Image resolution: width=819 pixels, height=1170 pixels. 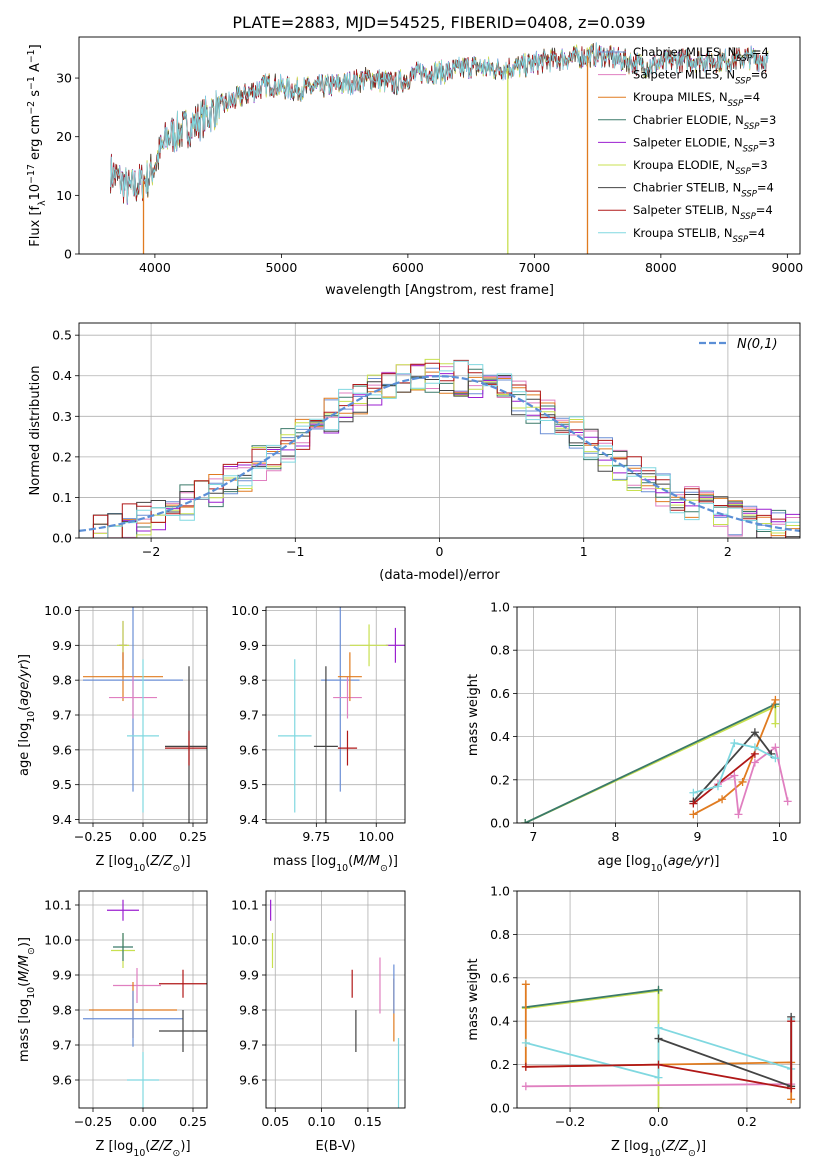 I want to click on age-vs-Z-plot-area, so click(x=145, y=715).